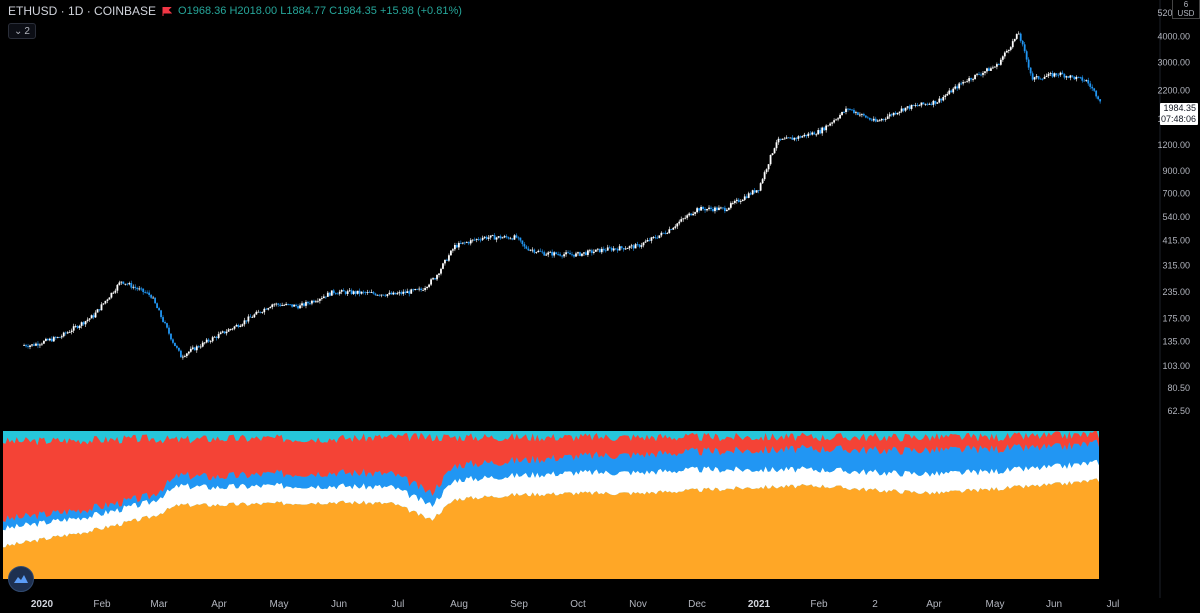 Image resolution: width=1200 pixels, height=613 pixels. Describe the element at coordinates (759, 604) in the screenshot. I see `time-tick-label: 2021` at that location.